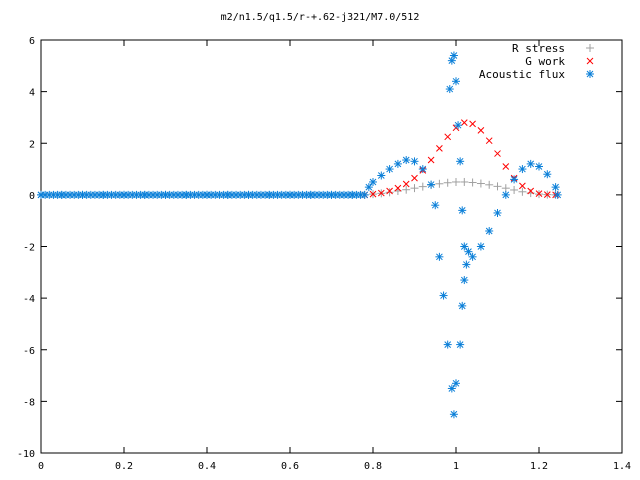 The height and width of the screenshot is (480, 640). I want to click on y-tick-label: -6, so click(29, 351).